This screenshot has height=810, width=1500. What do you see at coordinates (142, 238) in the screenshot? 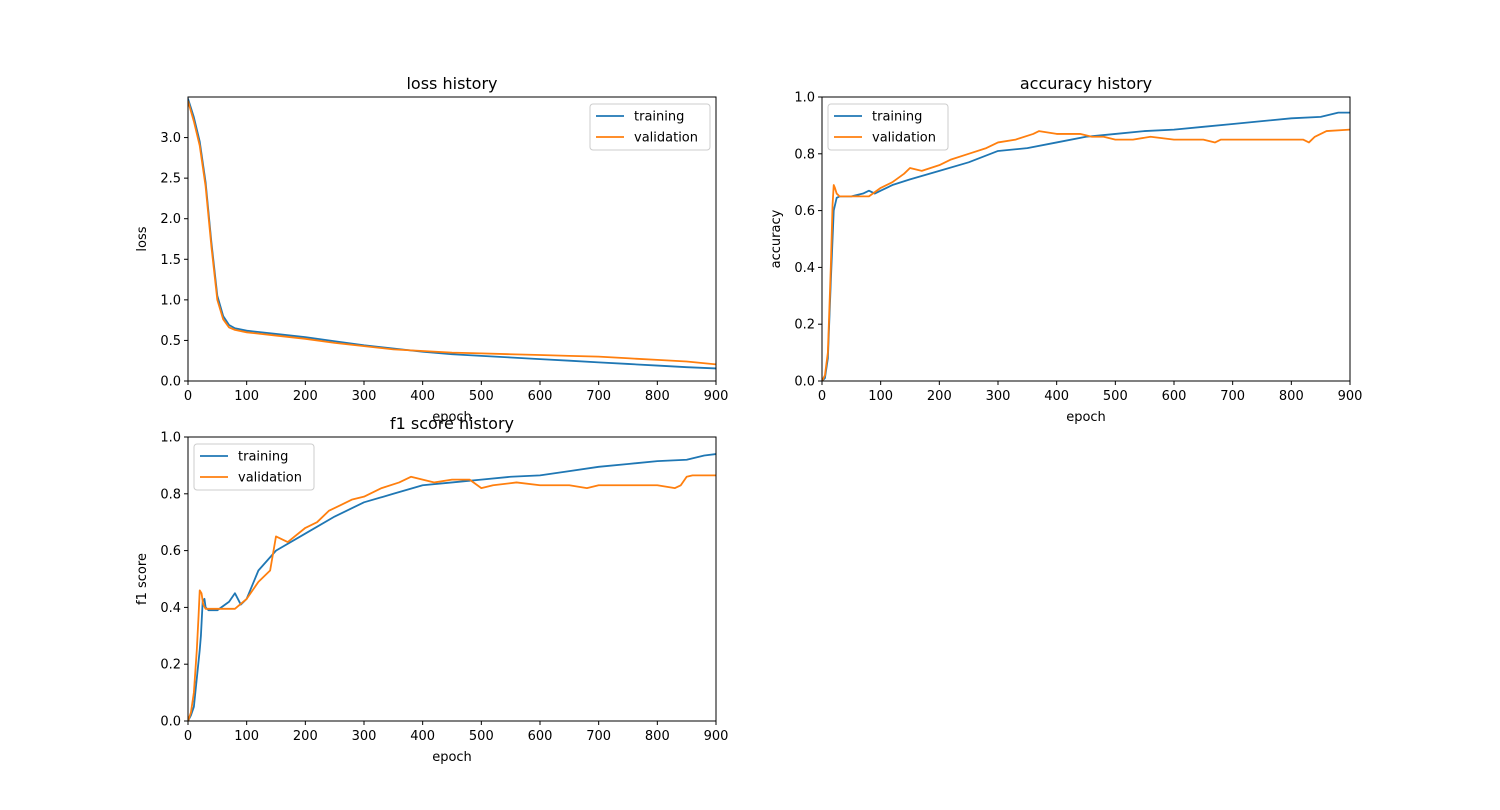
I see `y-axis-label: loss` at bounding box center [142, 238].